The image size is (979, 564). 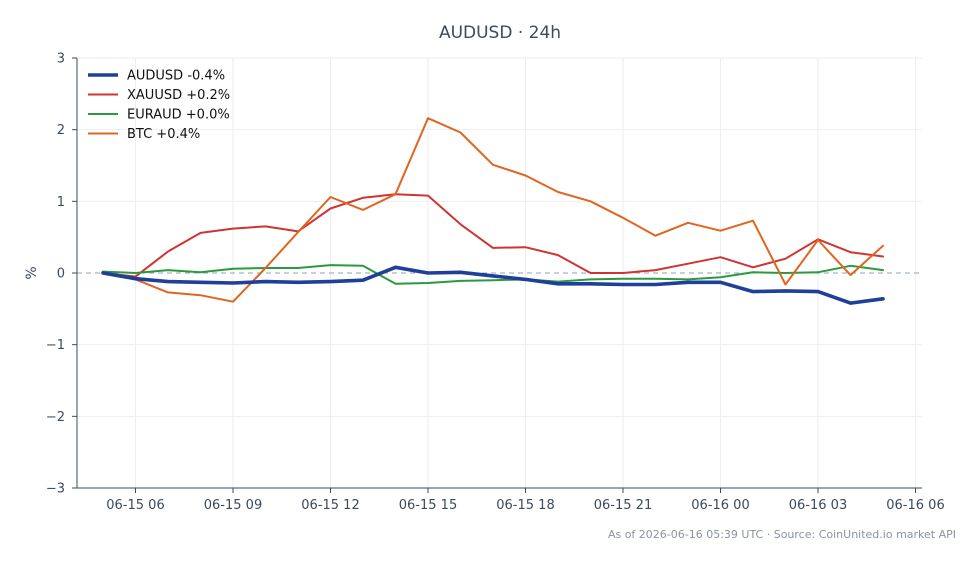 What do you see at coordinates (720, 505) in the screenshot?
I see `x-tick-label: 06-16 00` at bounding box center [720, 505].